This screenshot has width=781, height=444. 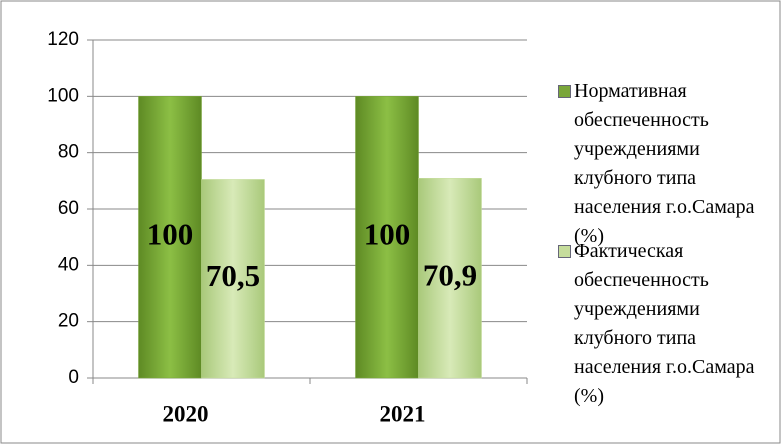 I want to click on y-tick-label: 100, so click(x=63, y=95).